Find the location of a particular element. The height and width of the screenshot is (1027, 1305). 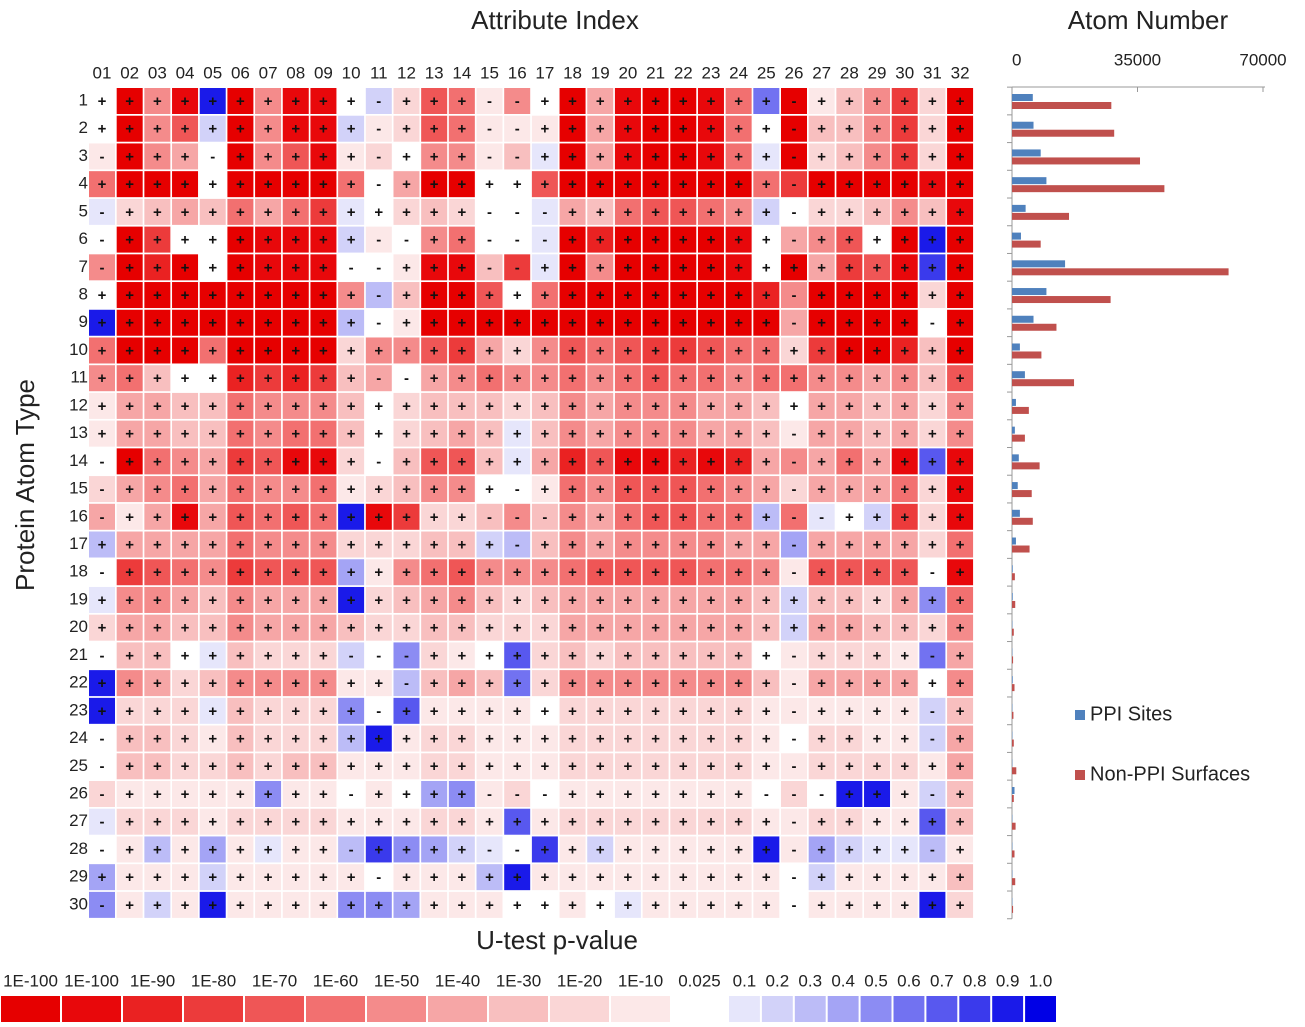

row-label: 3 is located at coordinates (83, 155).